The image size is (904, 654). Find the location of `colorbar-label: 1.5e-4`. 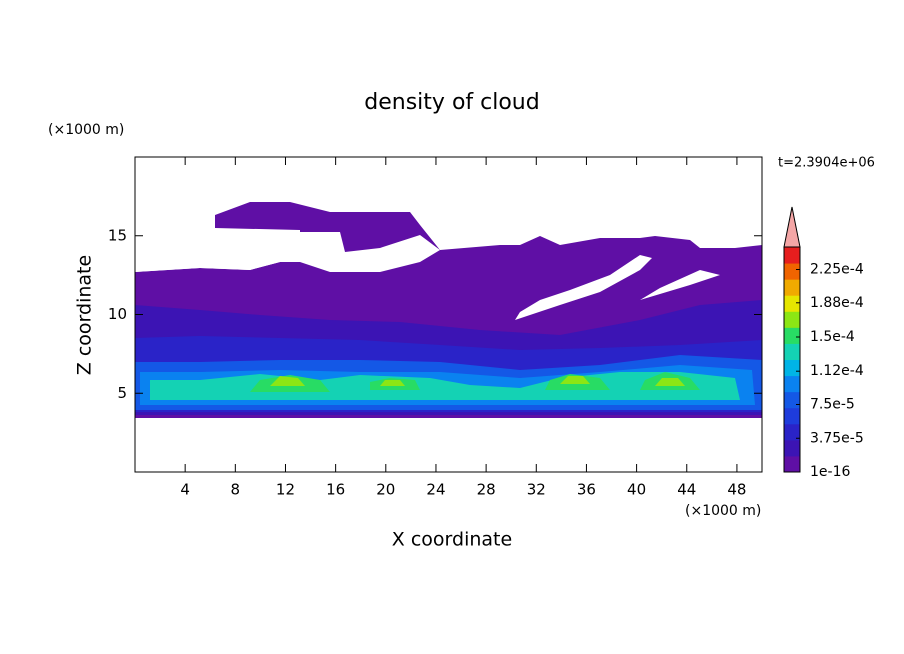

colorbar-label: 1.5e-4 is located at coordinates (832, 337).